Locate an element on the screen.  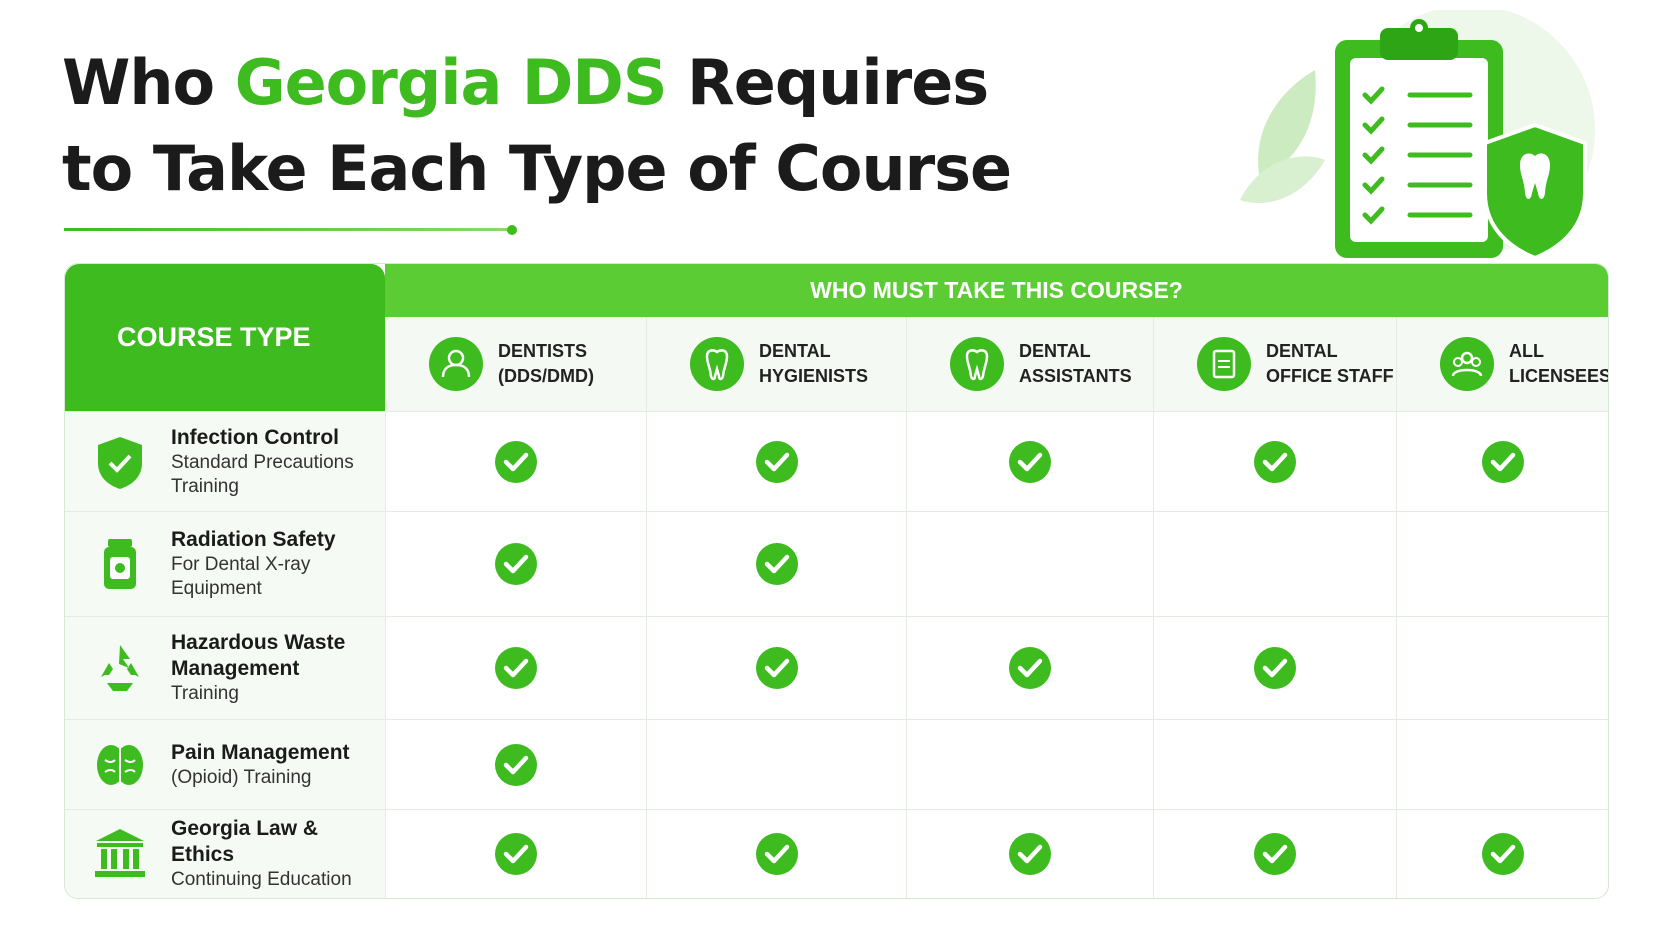
course-detail: (Opioid) Training is located at coordinates (241, 777).